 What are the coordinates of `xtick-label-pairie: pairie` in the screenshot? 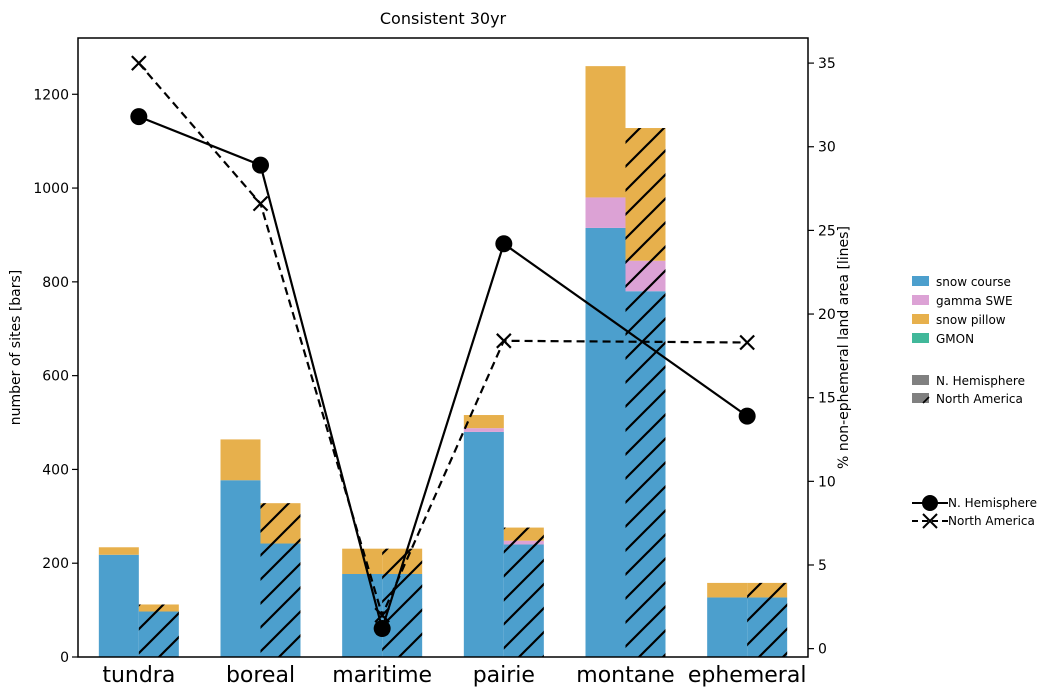 It's located at (504, 675).